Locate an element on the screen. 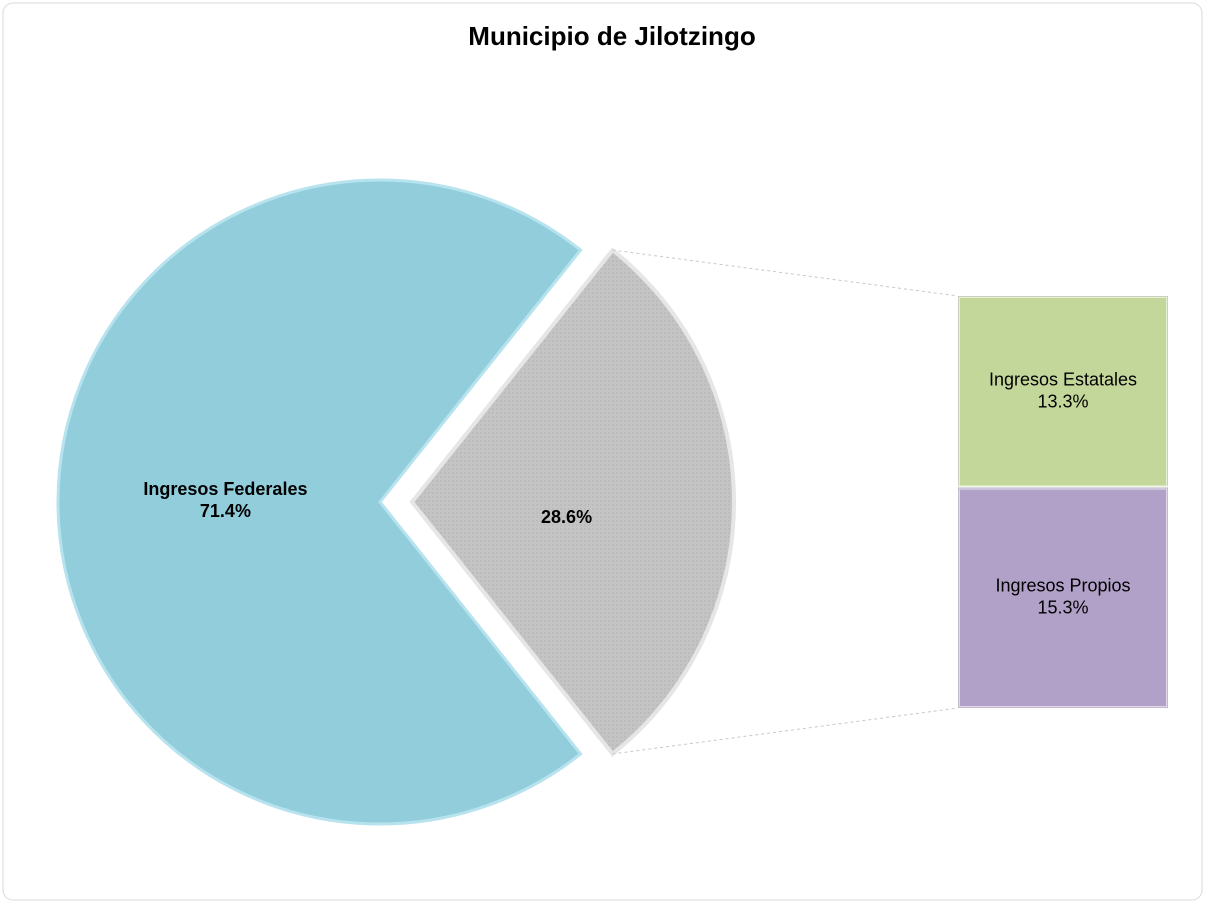 The image size is (1205, 908). data-label: 15.3% is located at coordinates (1062, 608).